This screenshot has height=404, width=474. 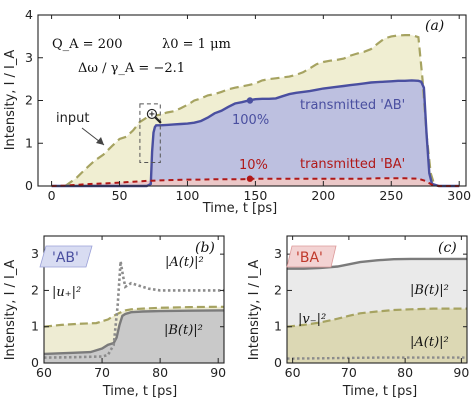 I want to click on panel-b-xlabel: Time, t [ps], so click(x=139, y=391).